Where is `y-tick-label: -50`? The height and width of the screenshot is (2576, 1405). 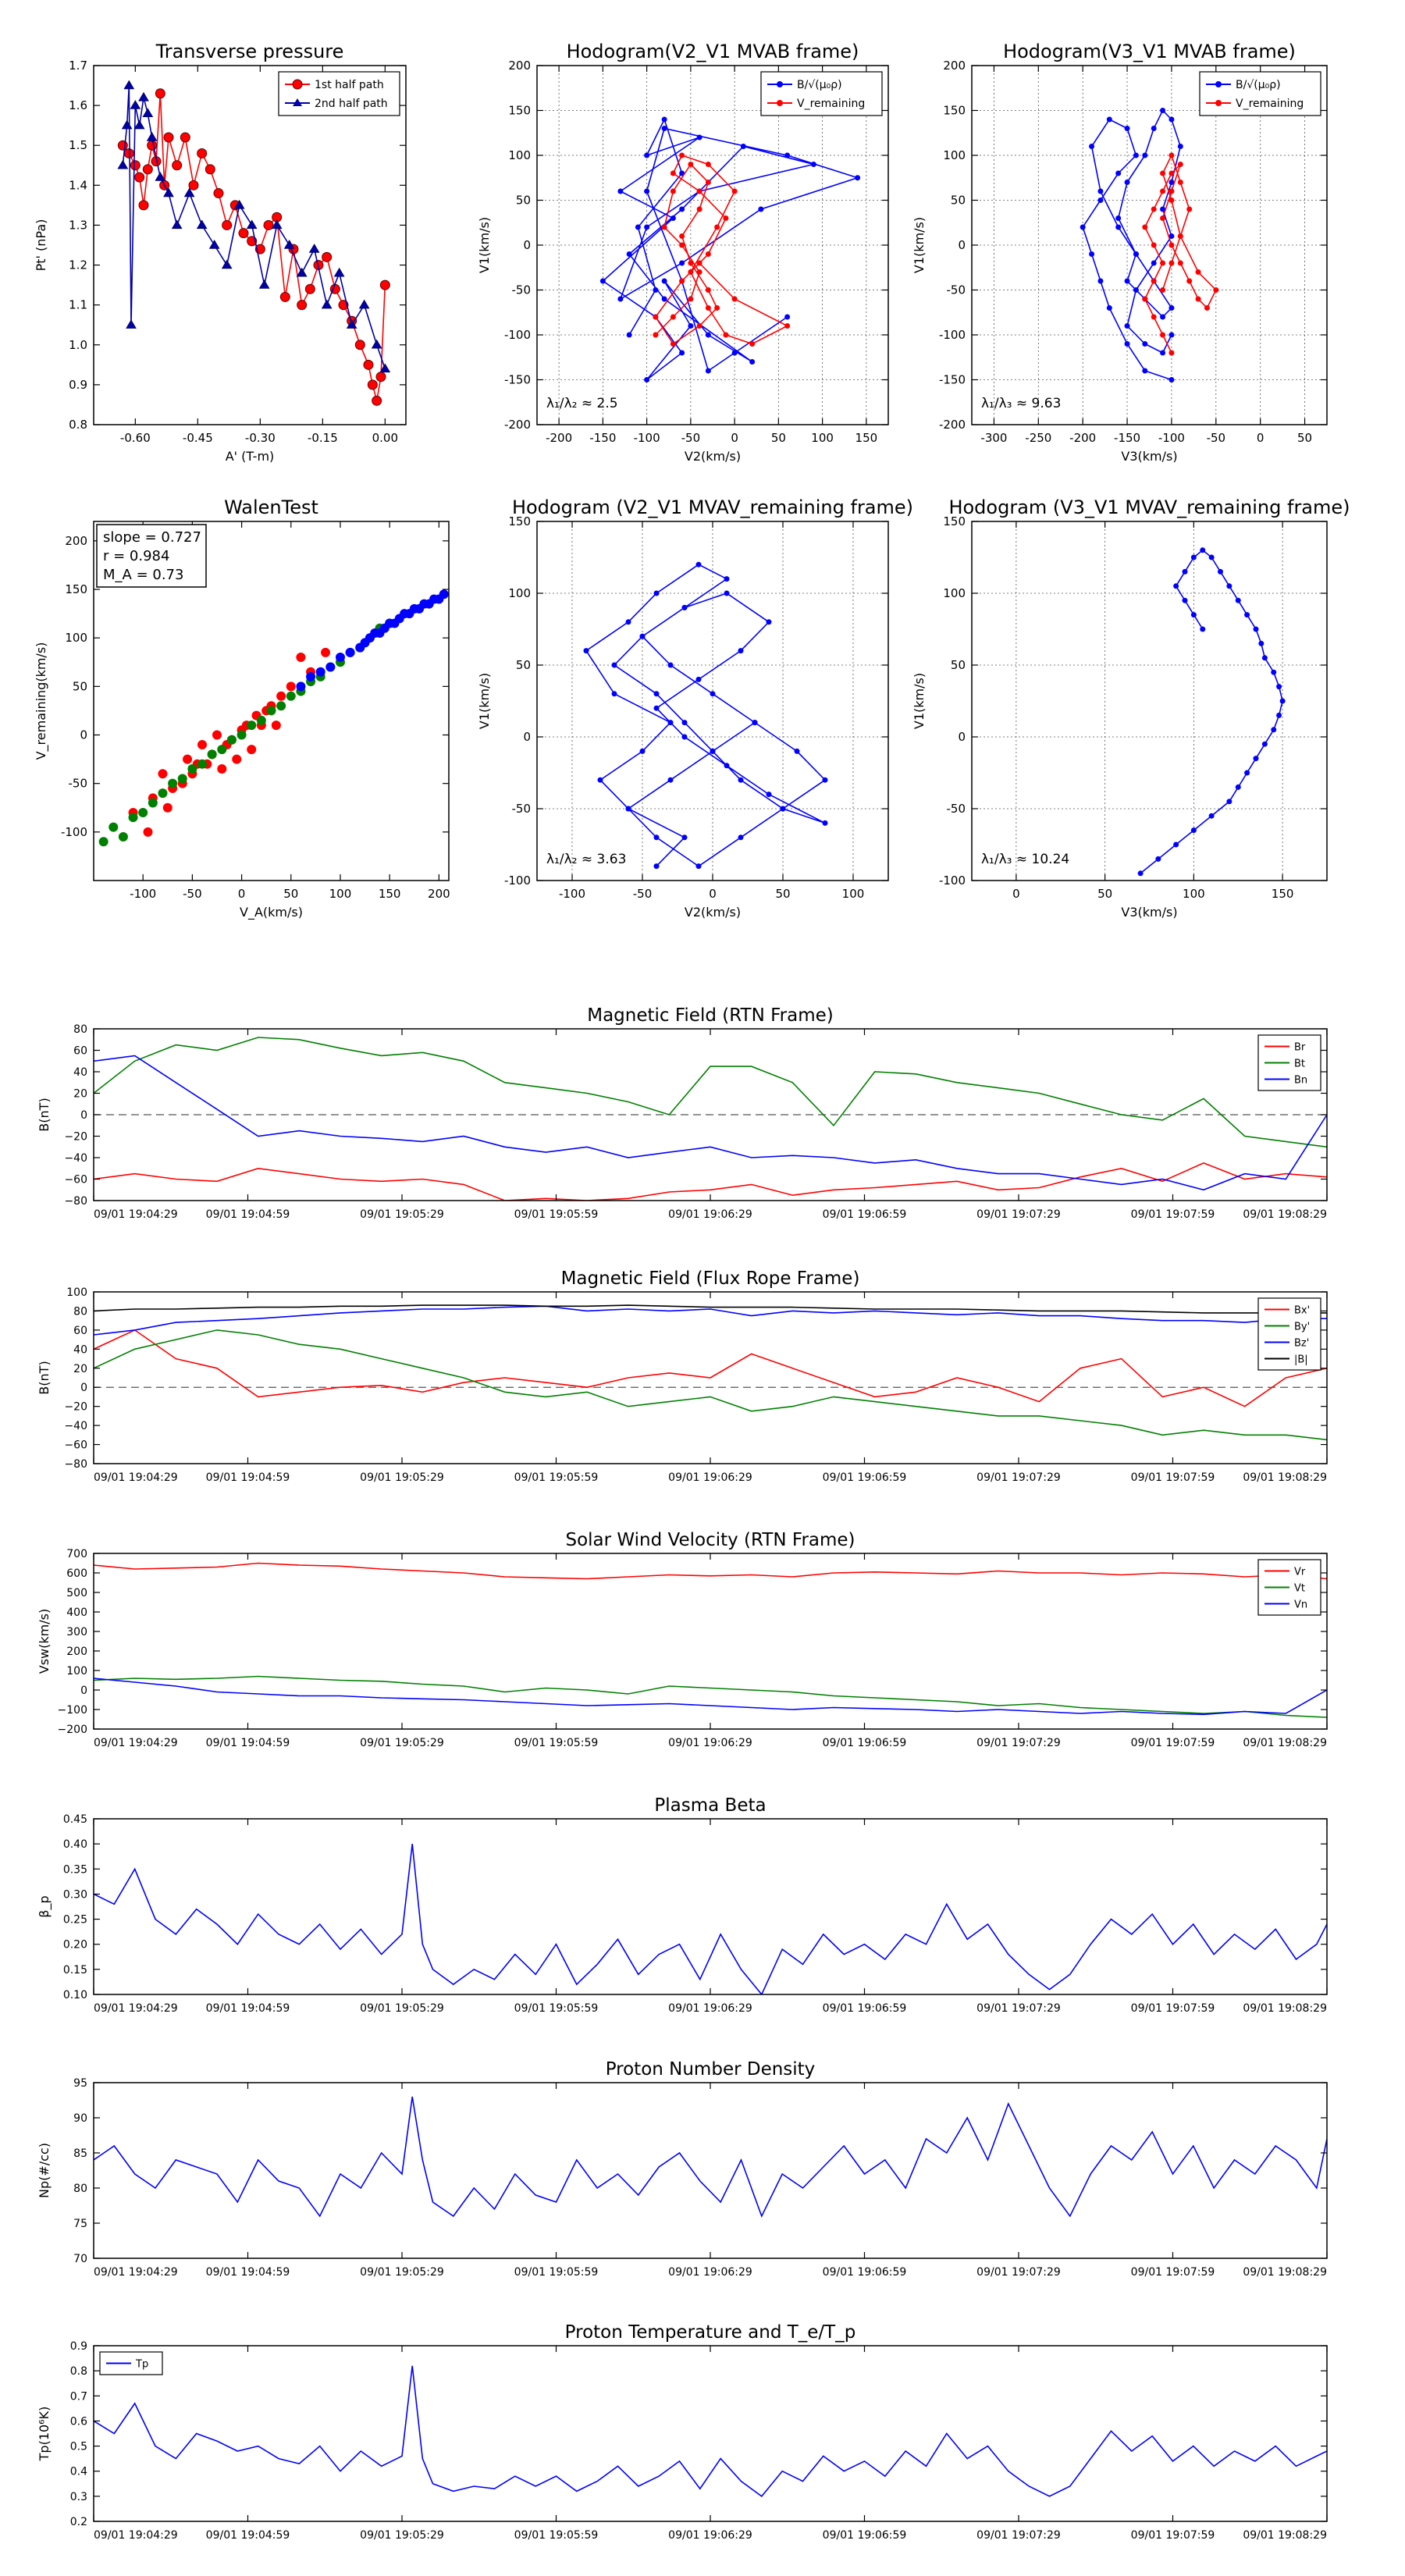
y-tick-label: -50 is located at coordinates (522, 290).